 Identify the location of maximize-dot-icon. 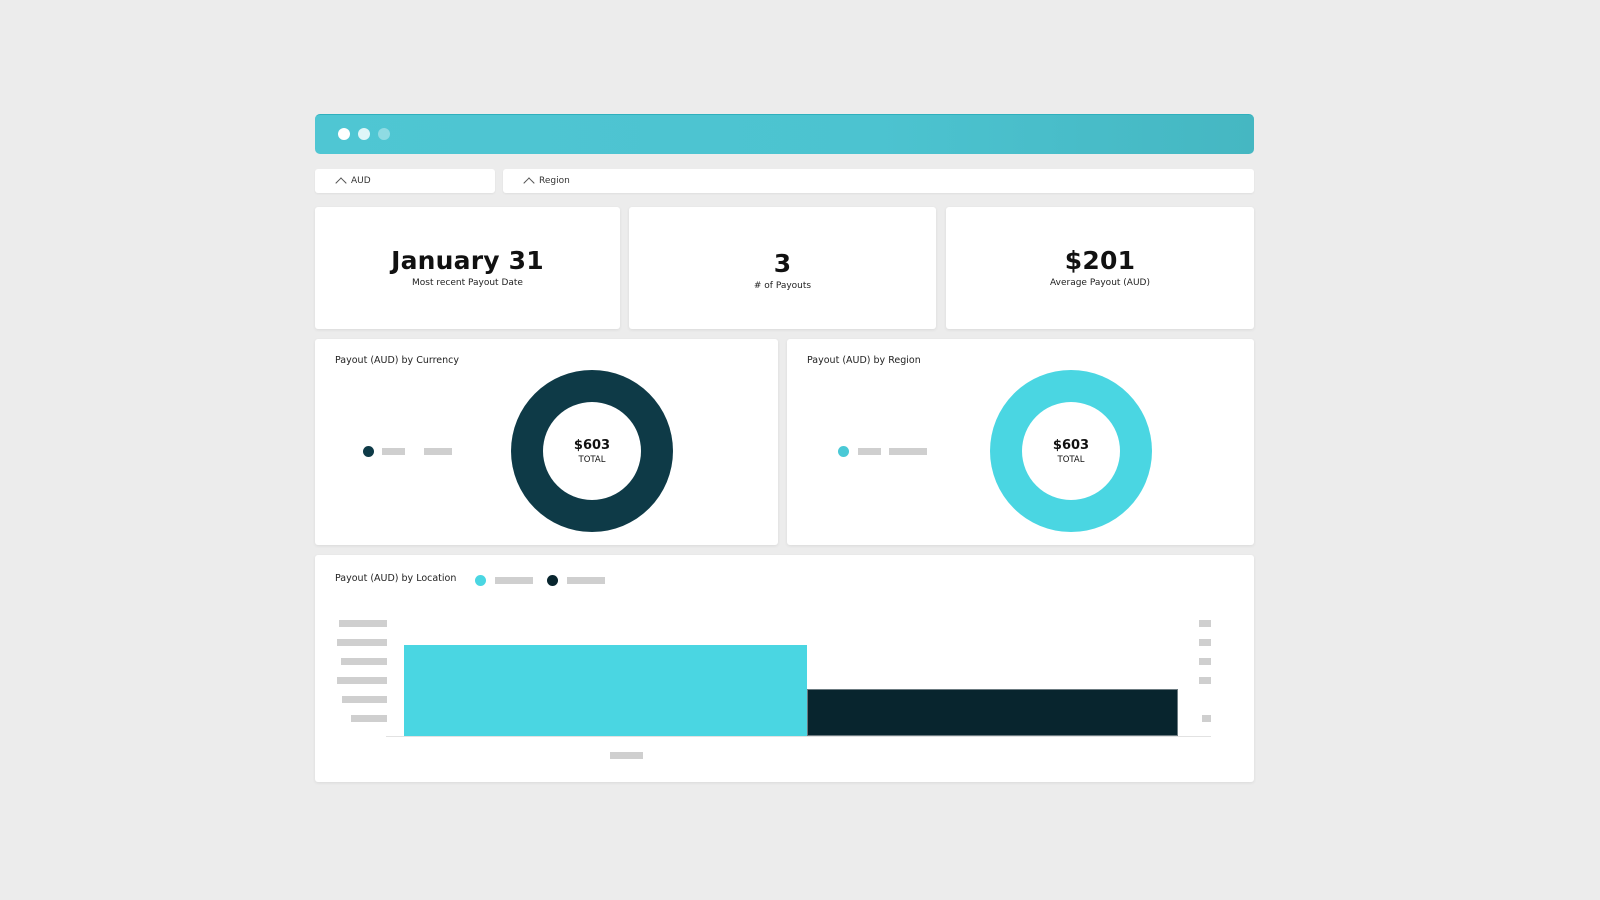
(384, 134).